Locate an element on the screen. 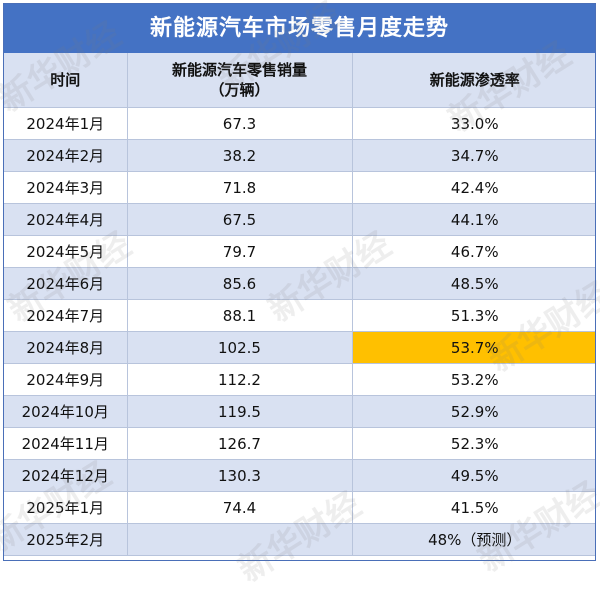  cell-time: 2024年6月 is located at coordinates (66, 283).